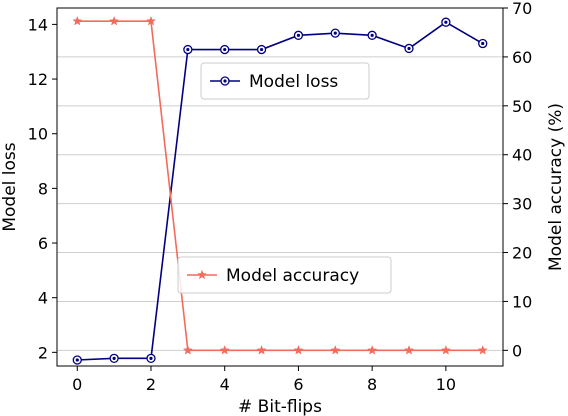 The height and width of the screenshot is (416, 568). Describe the element at coordinates (38, 79) in the screenshot. I see `y-left-tick-label: 12` at that location.